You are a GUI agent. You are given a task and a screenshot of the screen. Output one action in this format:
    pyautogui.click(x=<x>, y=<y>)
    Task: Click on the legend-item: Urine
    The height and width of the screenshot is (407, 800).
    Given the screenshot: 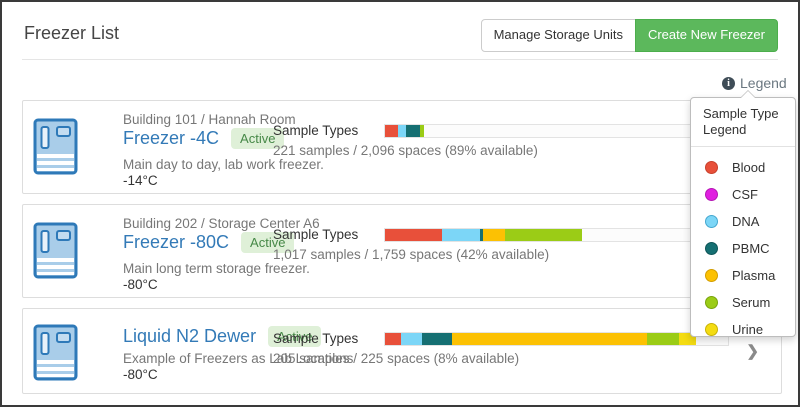 What is the action you would take?
    pyautogui.click(x=750, y=329)
    